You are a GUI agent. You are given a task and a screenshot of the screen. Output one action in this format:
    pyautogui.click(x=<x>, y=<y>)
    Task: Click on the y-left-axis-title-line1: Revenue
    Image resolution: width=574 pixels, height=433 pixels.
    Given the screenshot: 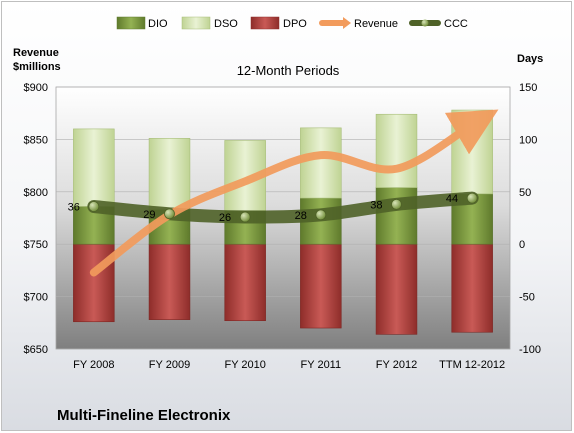 What is the action you would take?
    pyautogui.click(x=36, y=53)
    